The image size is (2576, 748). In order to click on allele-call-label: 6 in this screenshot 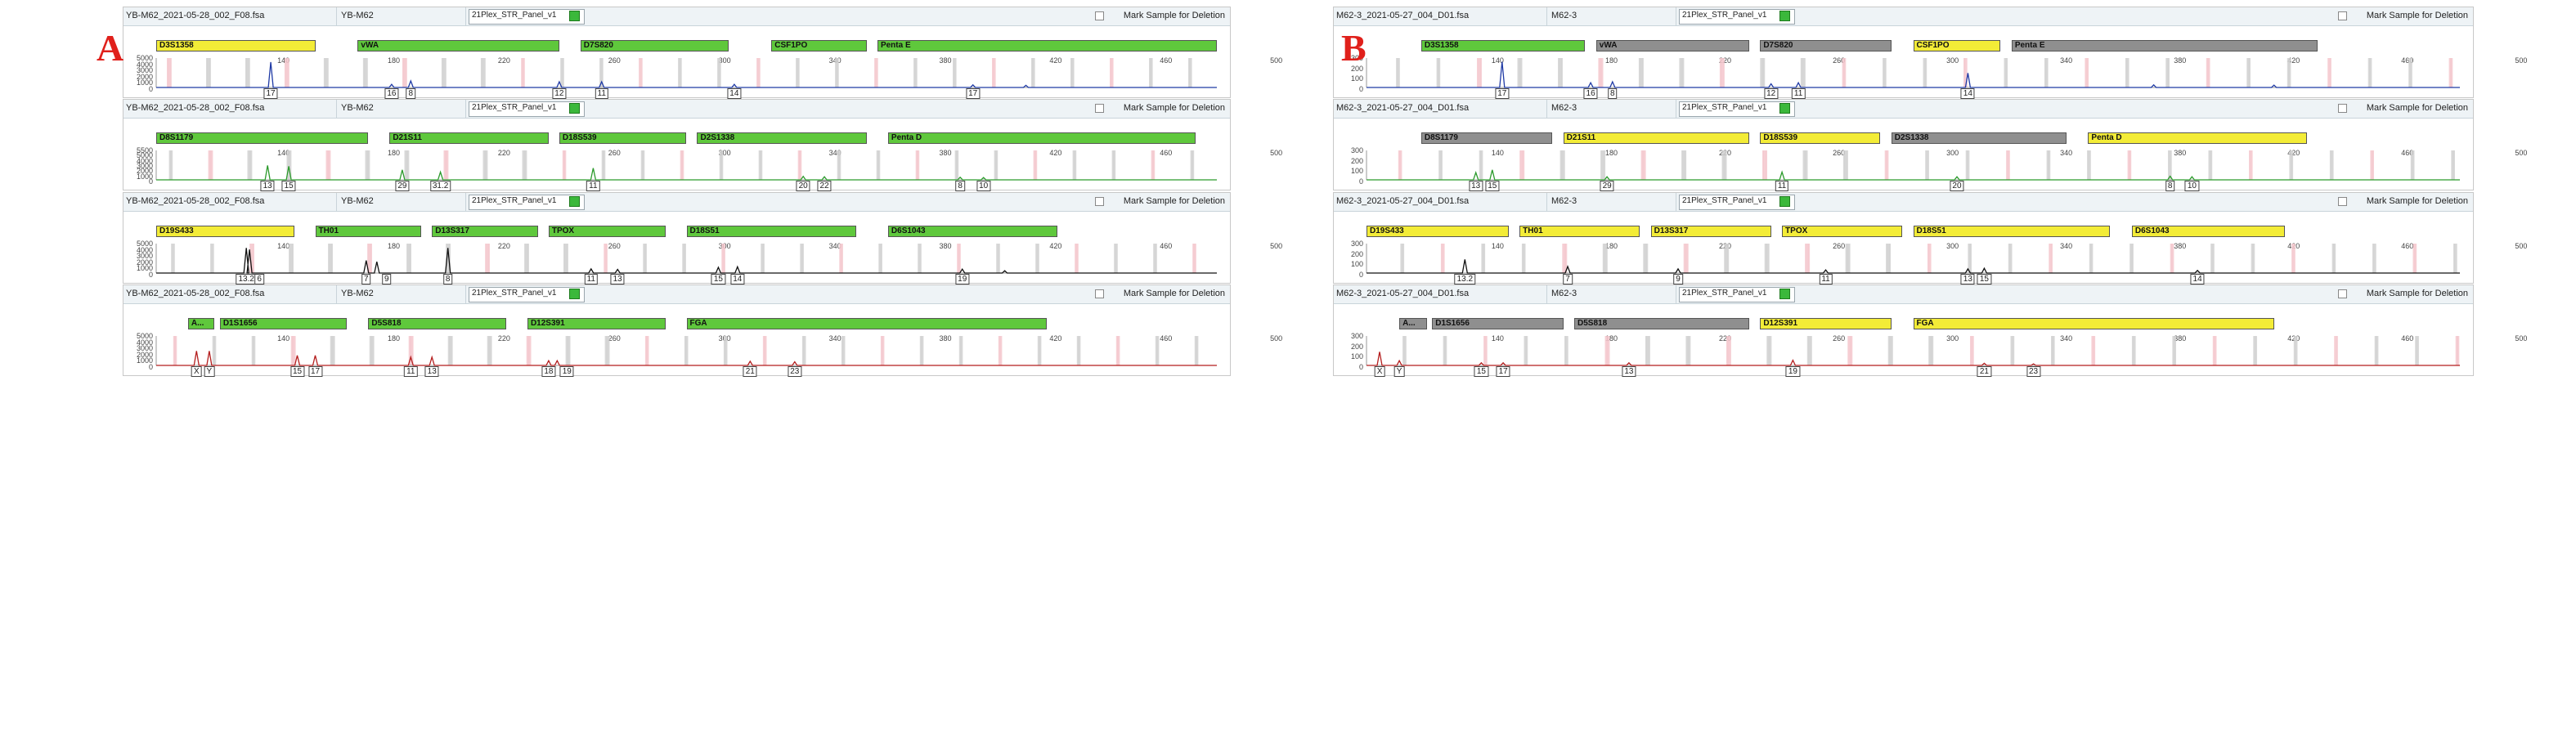, I will do `click(259, 279)`.